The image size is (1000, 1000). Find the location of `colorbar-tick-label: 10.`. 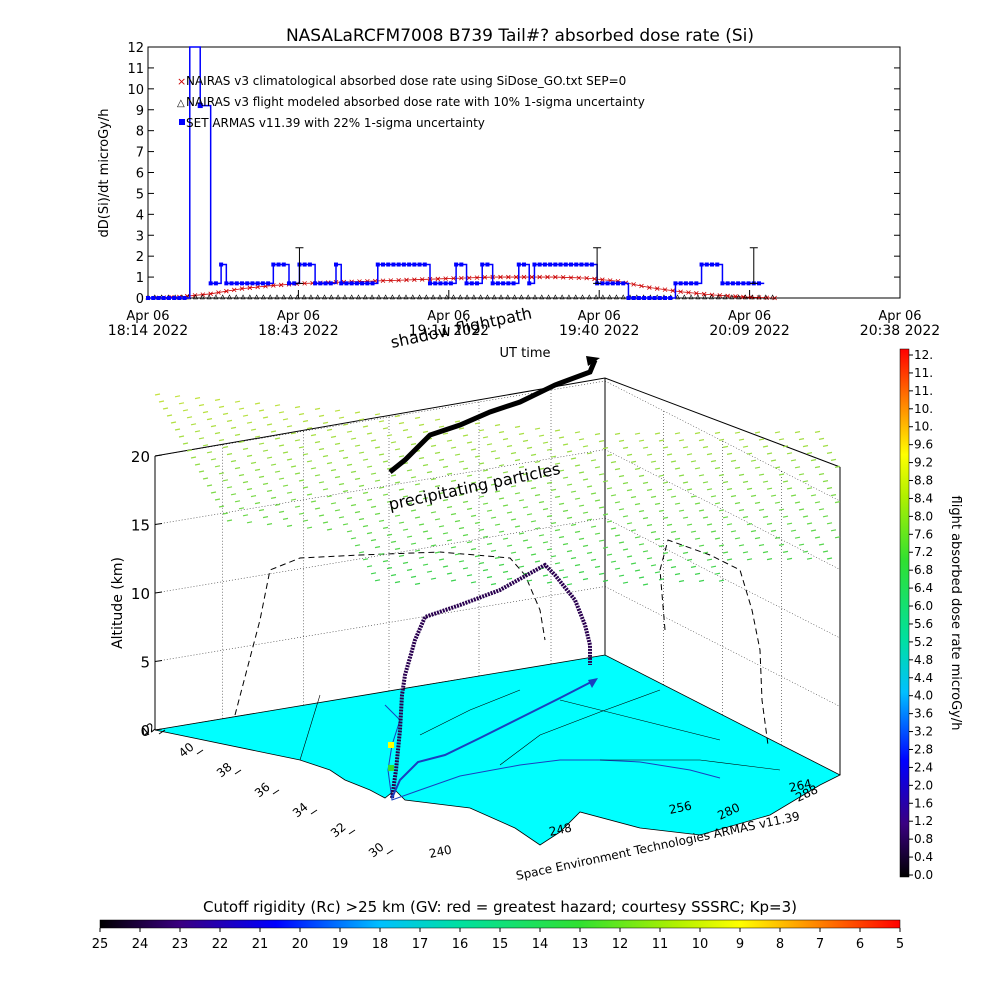

colorbar-tick-label: 10. is located at coordinates (923, 409).